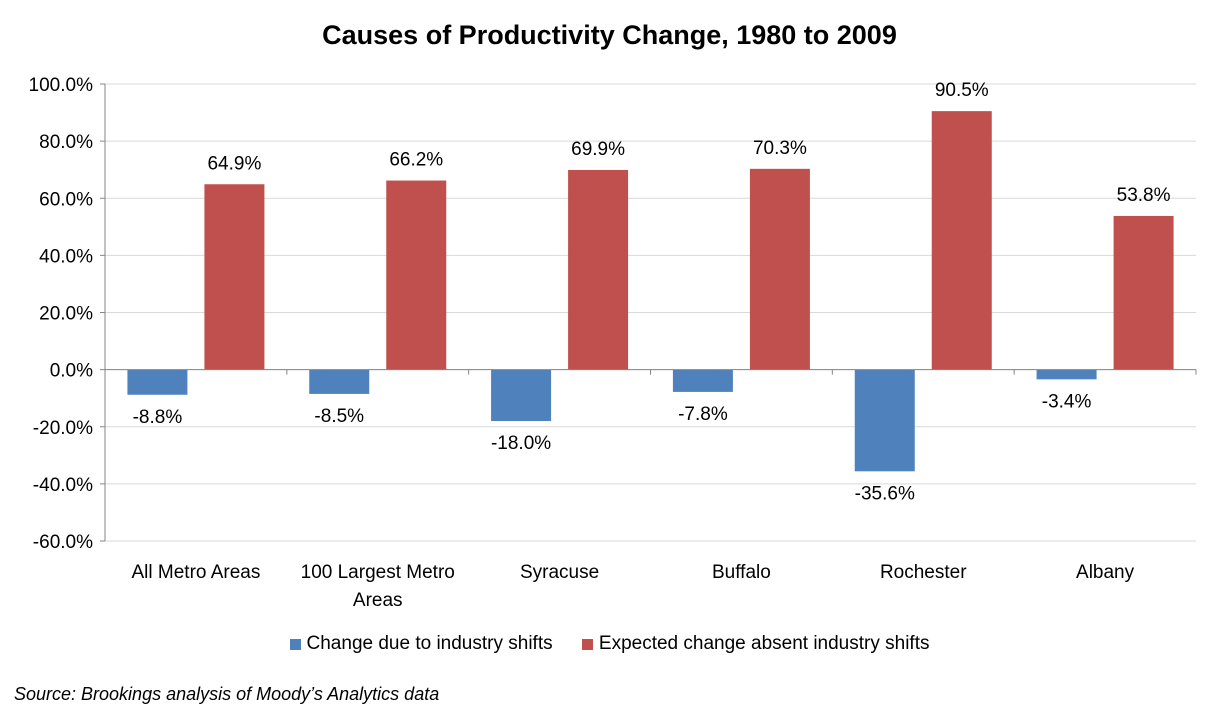 The width and height of the screenshot is (1219, 711). Describe the element at coordinates (66, 256) in the screenshot. I see `y-tick-label: 40.0%` at that location.